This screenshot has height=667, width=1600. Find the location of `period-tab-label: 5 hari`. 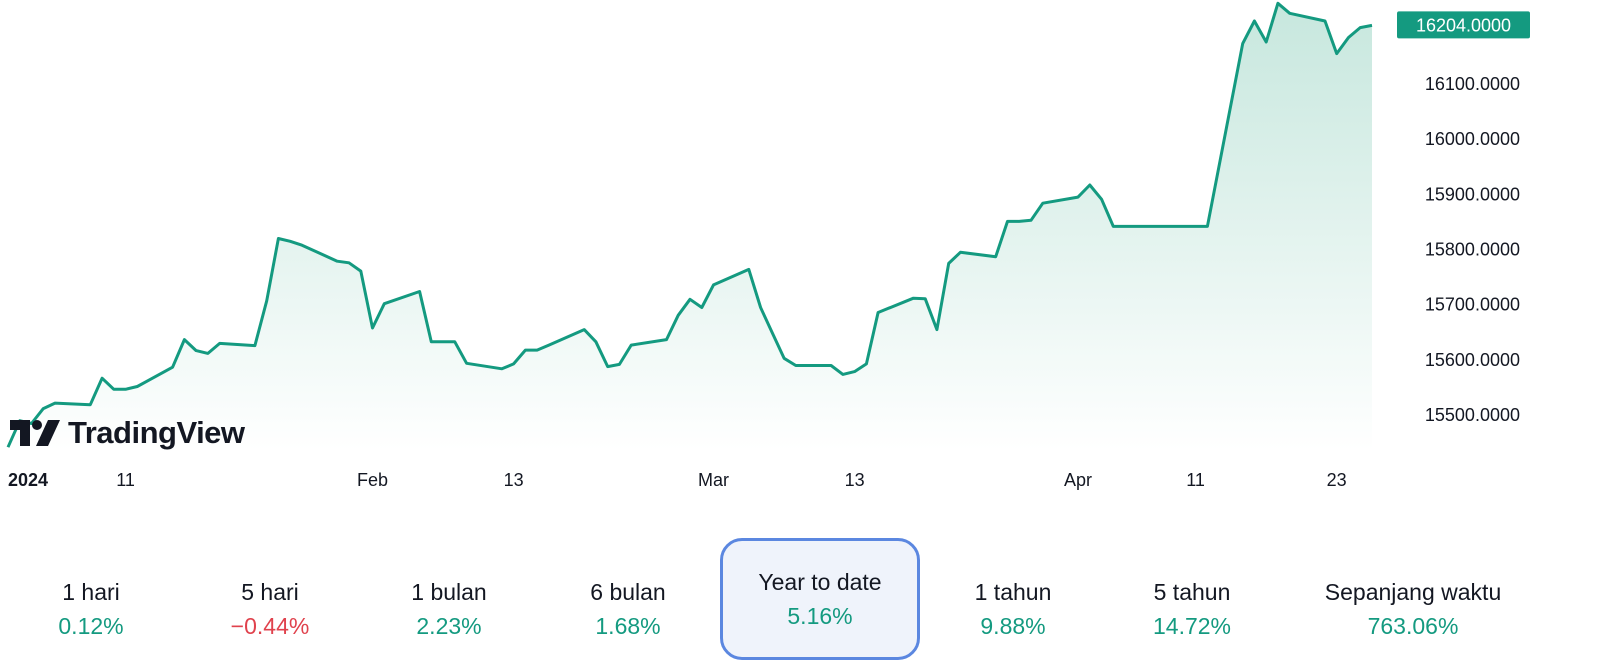

period-tab-label: 5 hari is located at coordinates (270, 592).